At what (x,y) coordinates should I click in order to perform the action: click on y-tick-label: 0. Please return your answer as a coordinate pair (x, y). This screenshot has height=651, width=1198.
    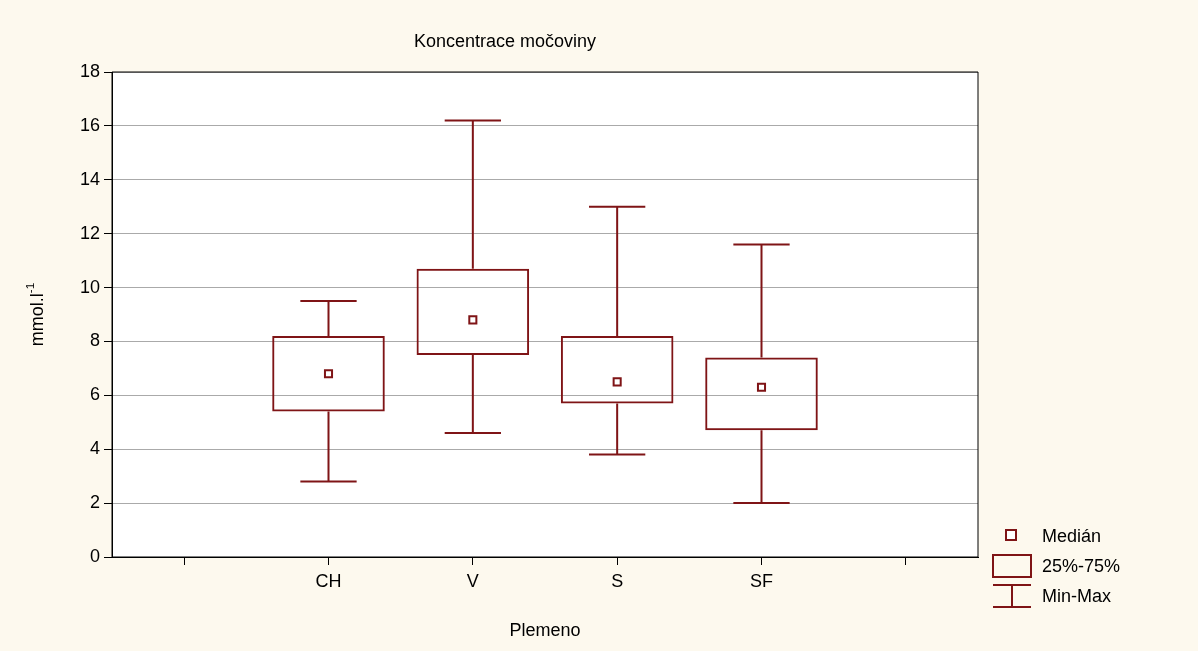
    Looking at the image, I should click on (94, 555).